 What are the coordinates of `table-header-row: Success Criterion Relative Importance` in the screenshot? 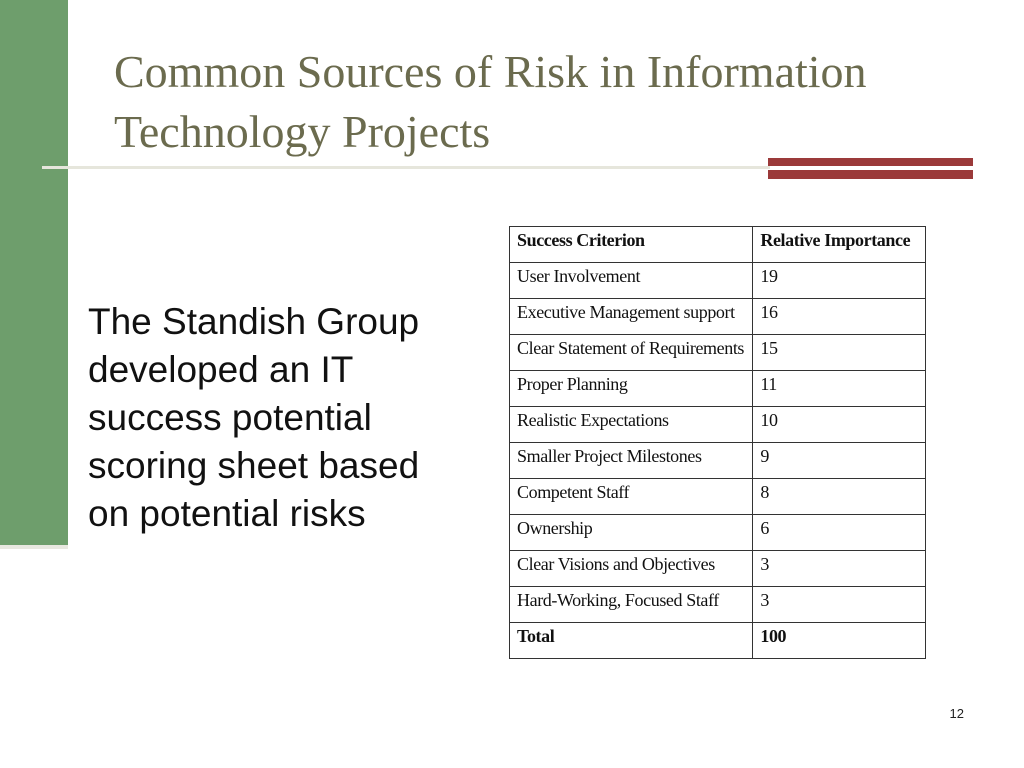 It's located at (717, 244).